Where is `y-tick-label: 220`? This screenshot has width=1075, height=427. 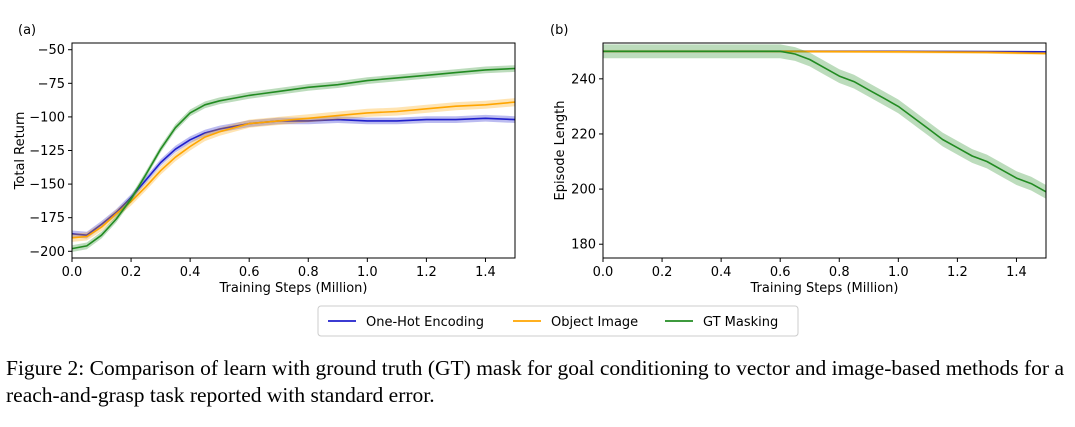 y-tick-label: 220 is located at coordinates (583, 134).